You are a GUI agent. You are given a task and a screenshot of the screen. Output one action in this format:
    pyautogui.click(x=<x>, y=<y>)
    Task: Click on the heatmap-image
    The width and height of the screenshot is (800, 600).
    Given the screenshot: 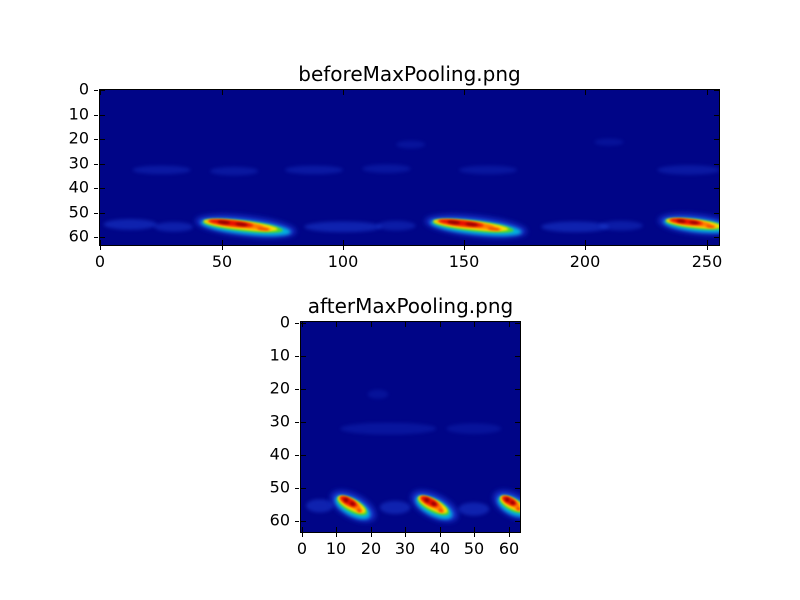 What is the action you would take?
    pyautogui.click(x=411, y=188)
    